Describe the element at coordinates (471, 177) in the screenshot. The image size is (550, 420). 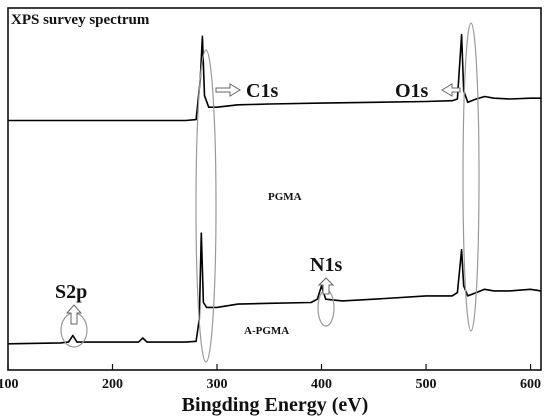
I see `o1s-highlight-ellipse` at that location.